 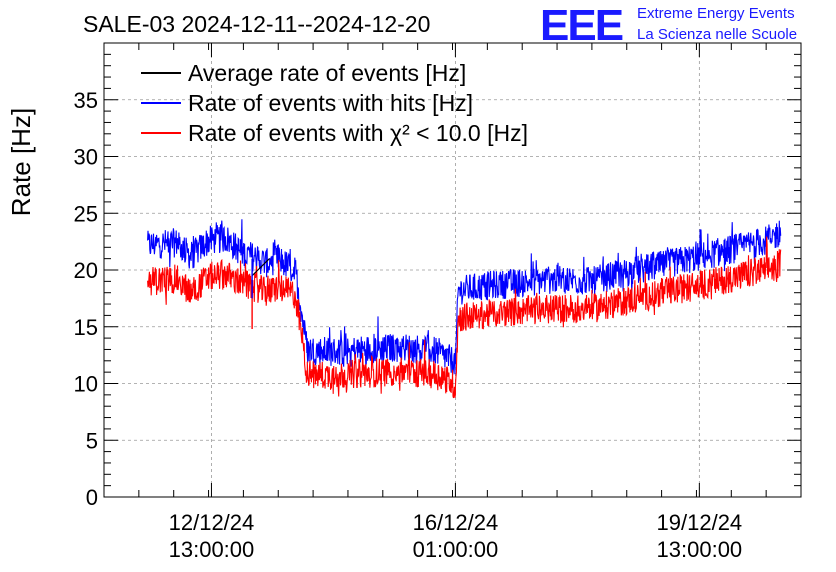 What do you see at coordinates (92, 440) in the screenshot?
I see `y-tick-label: 5` at bounding box center [92, 440].